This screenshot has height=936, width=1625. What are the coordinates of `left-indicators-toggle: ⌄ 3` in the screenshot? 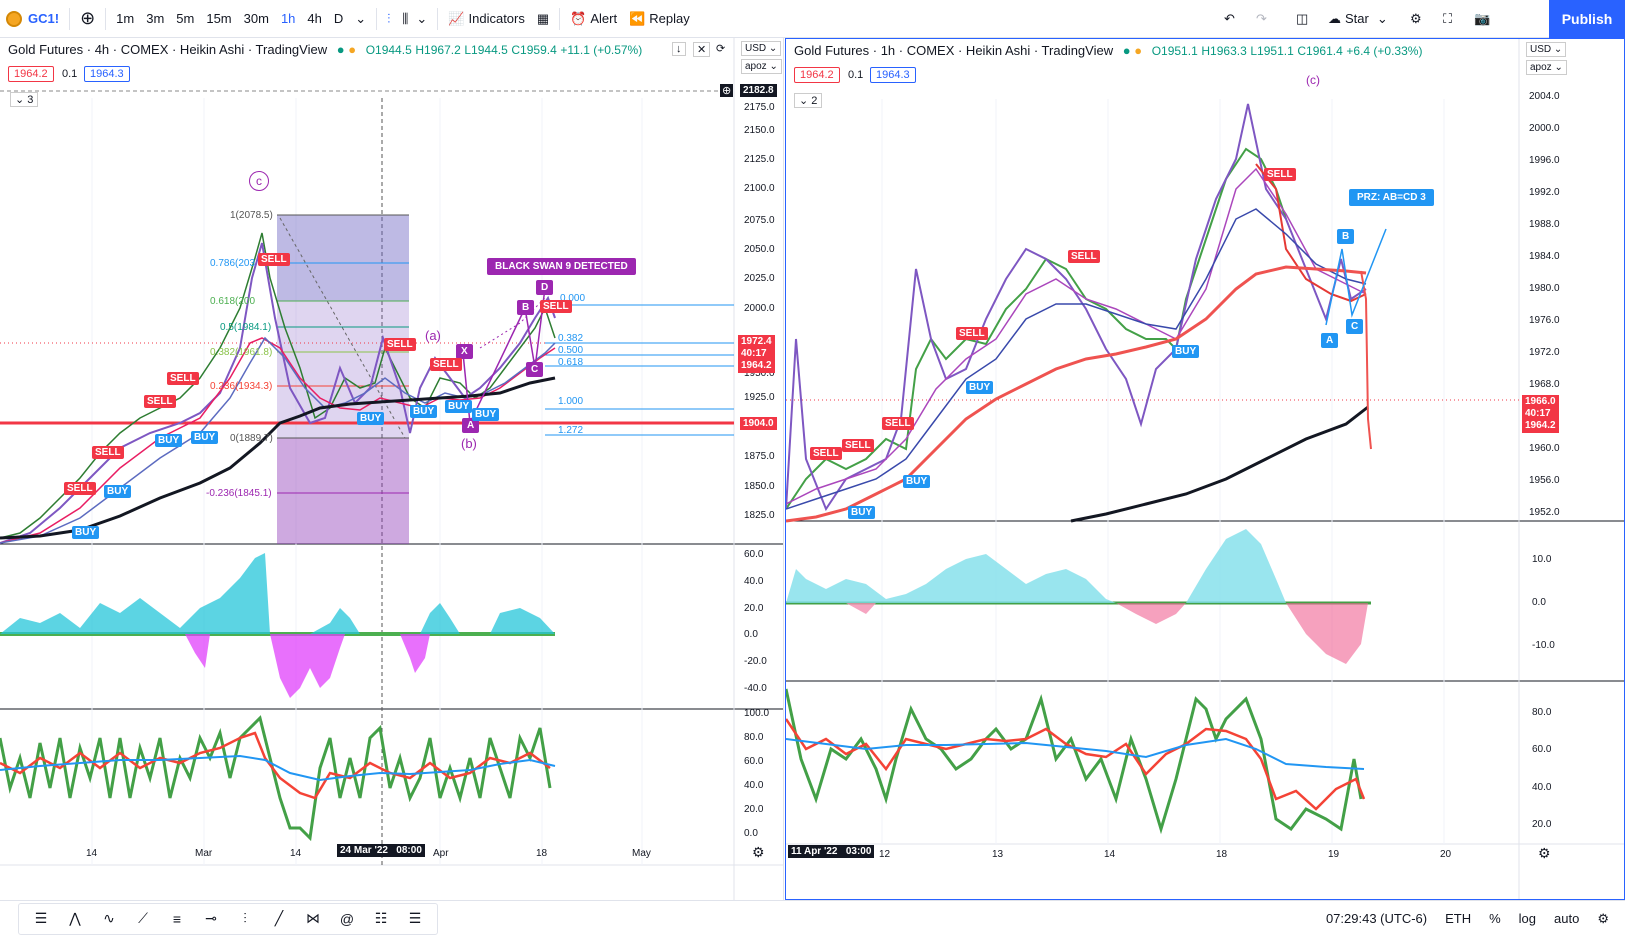 It's located at (24, 99).